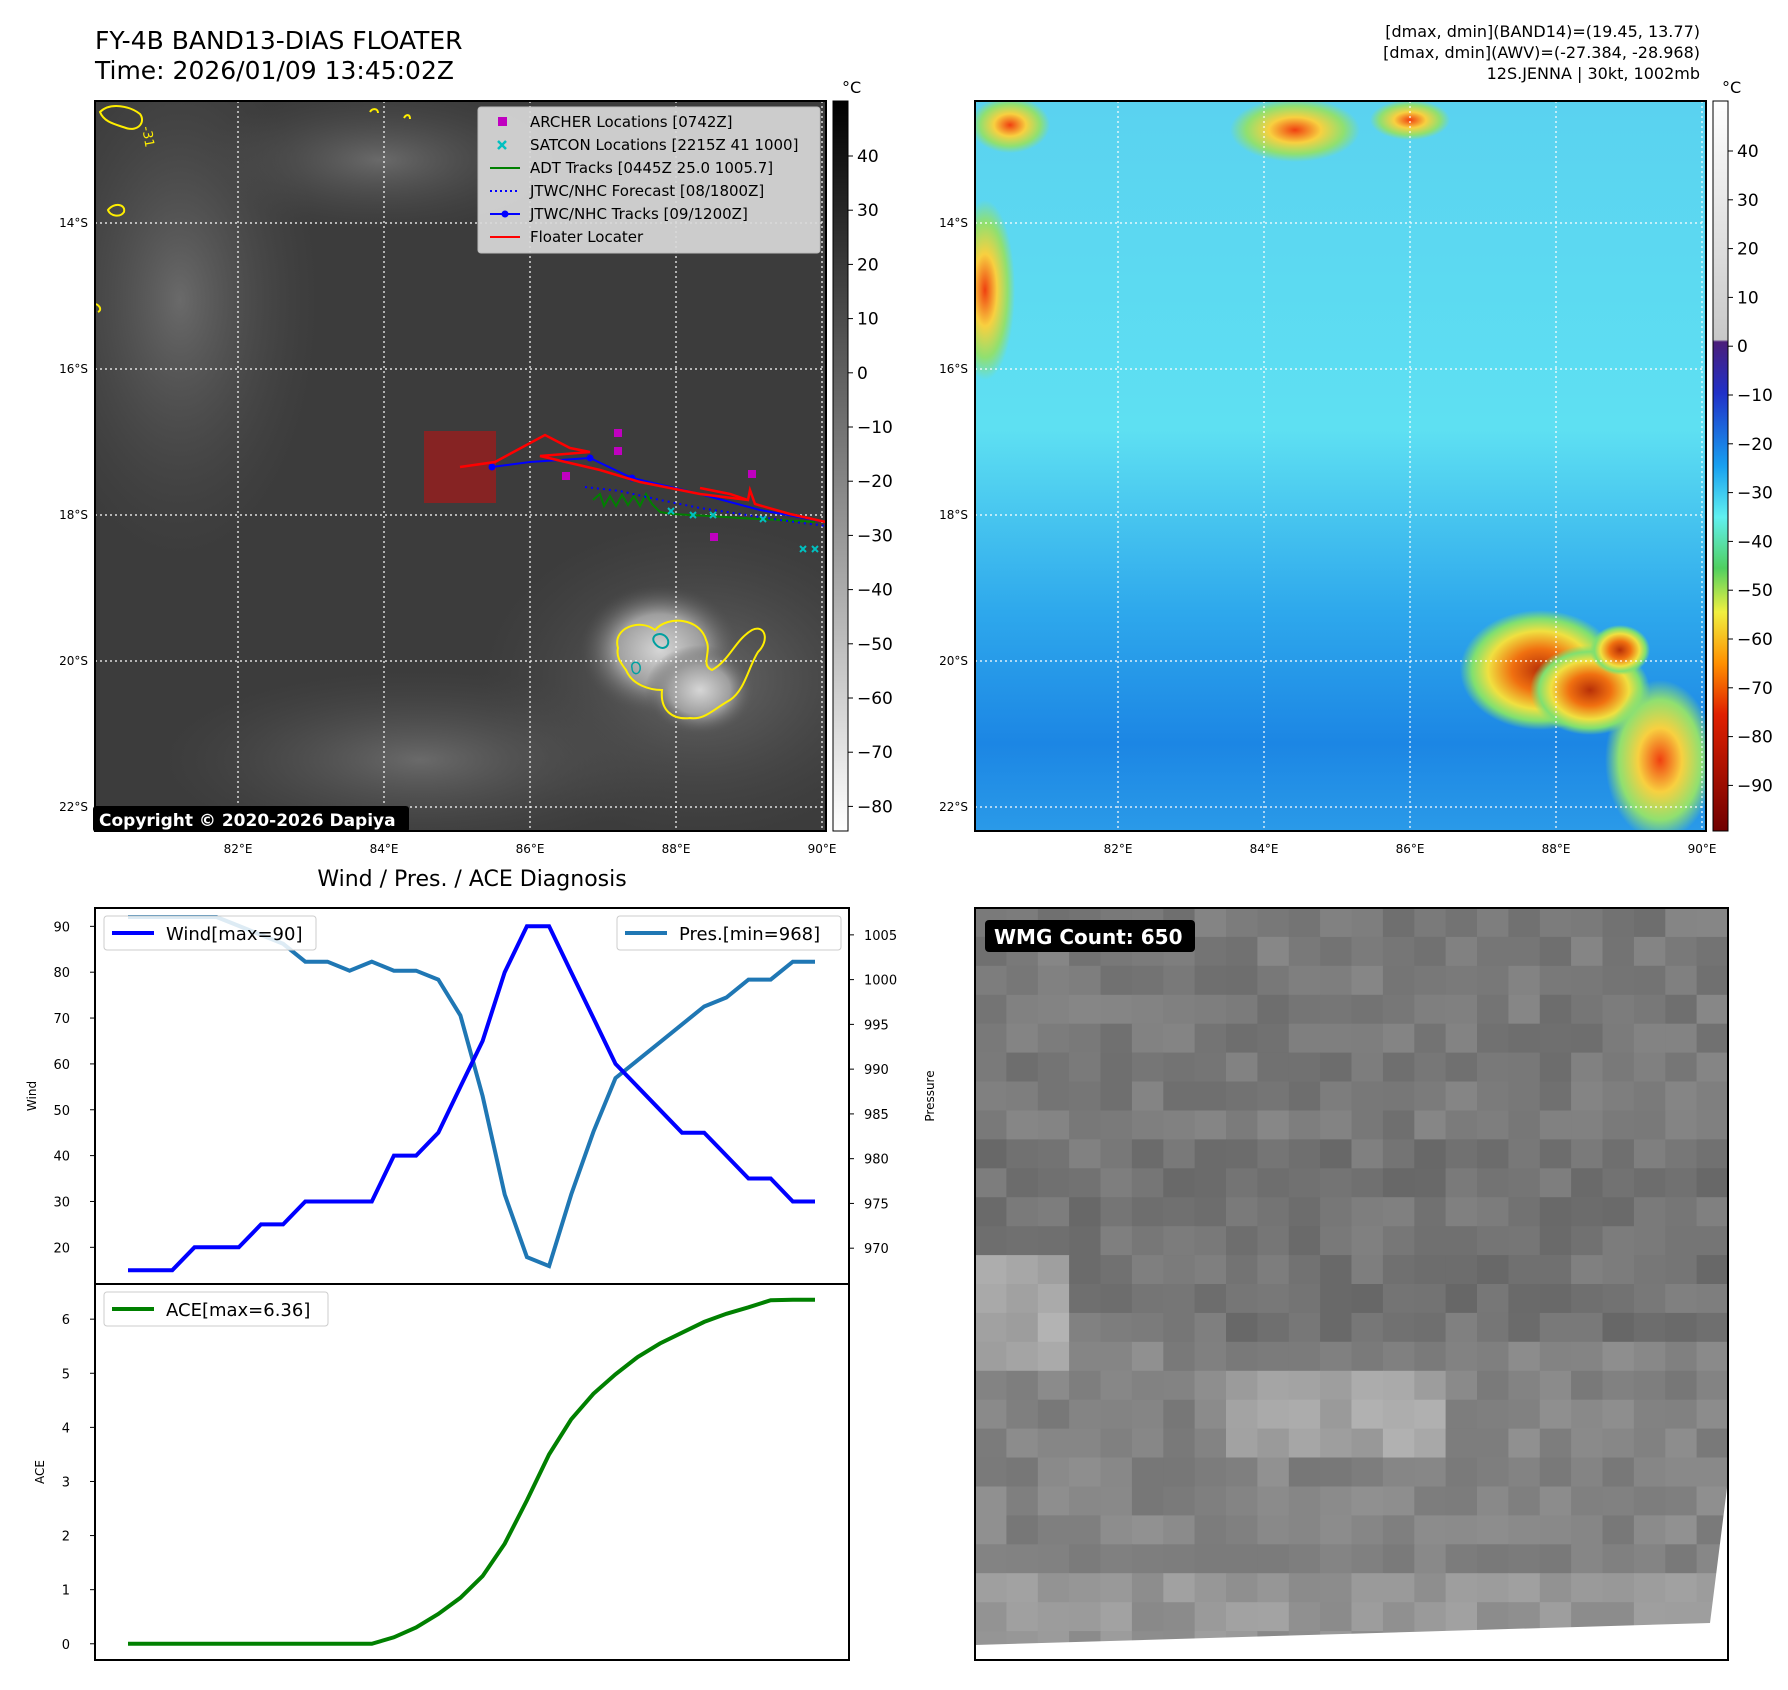 This screenshot has width=1788, height=1690. What do you see at coordinates (840, 466) in the screenshot?
I see `ir-colorbar` at bounding box center [840, 466].